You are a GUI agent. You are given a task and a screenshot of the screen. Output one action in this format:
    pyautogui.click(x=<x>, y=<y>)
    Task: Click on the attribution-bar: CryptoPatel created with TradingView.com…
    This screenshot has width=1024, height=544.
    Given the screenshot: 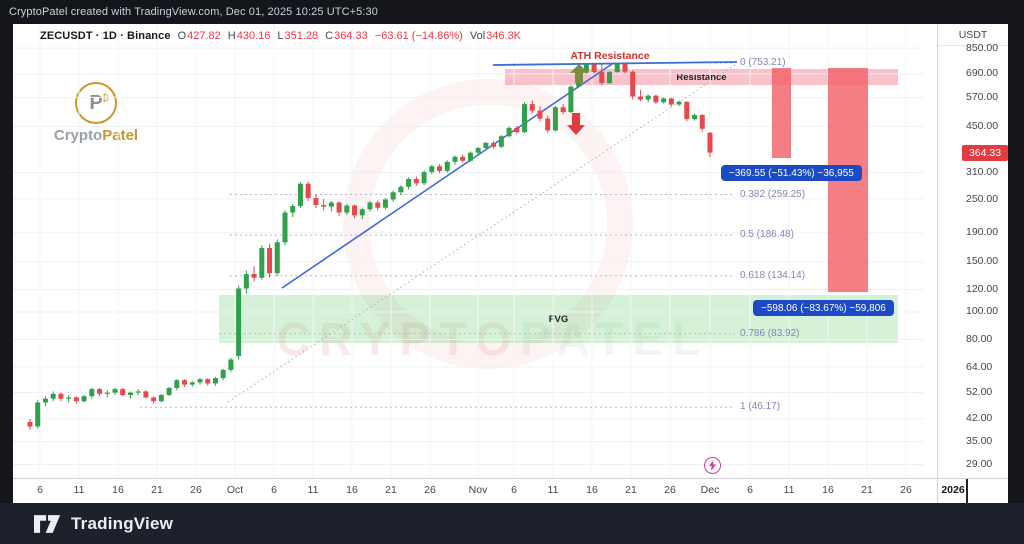 What is the action you would take?
    pyautogui.click(x=512, y=12)
    